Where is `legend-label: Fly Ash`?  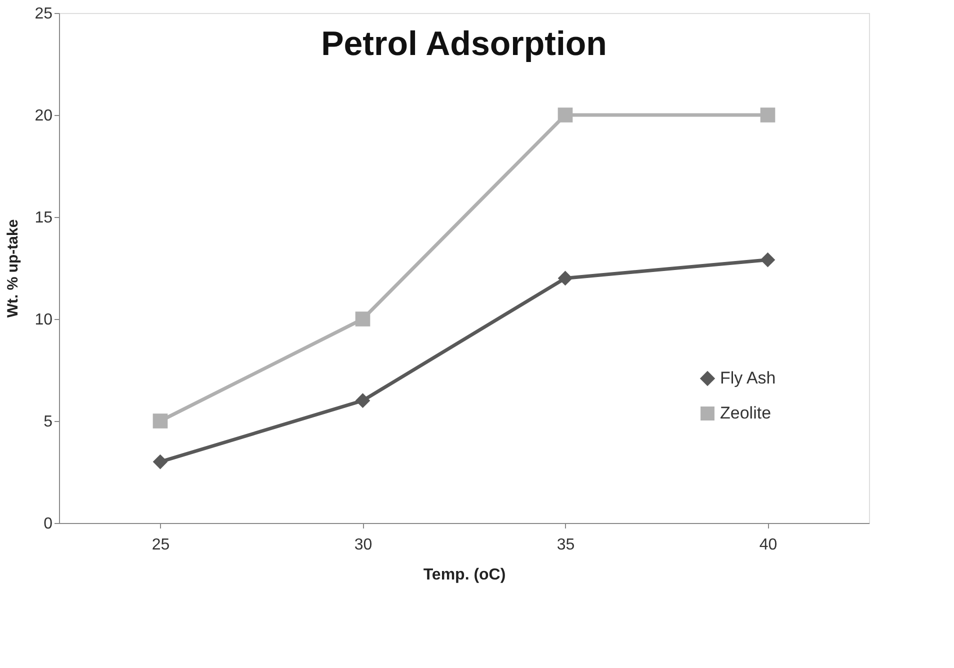
legend-label: Fly Ash is located at coordinates (748, 378).